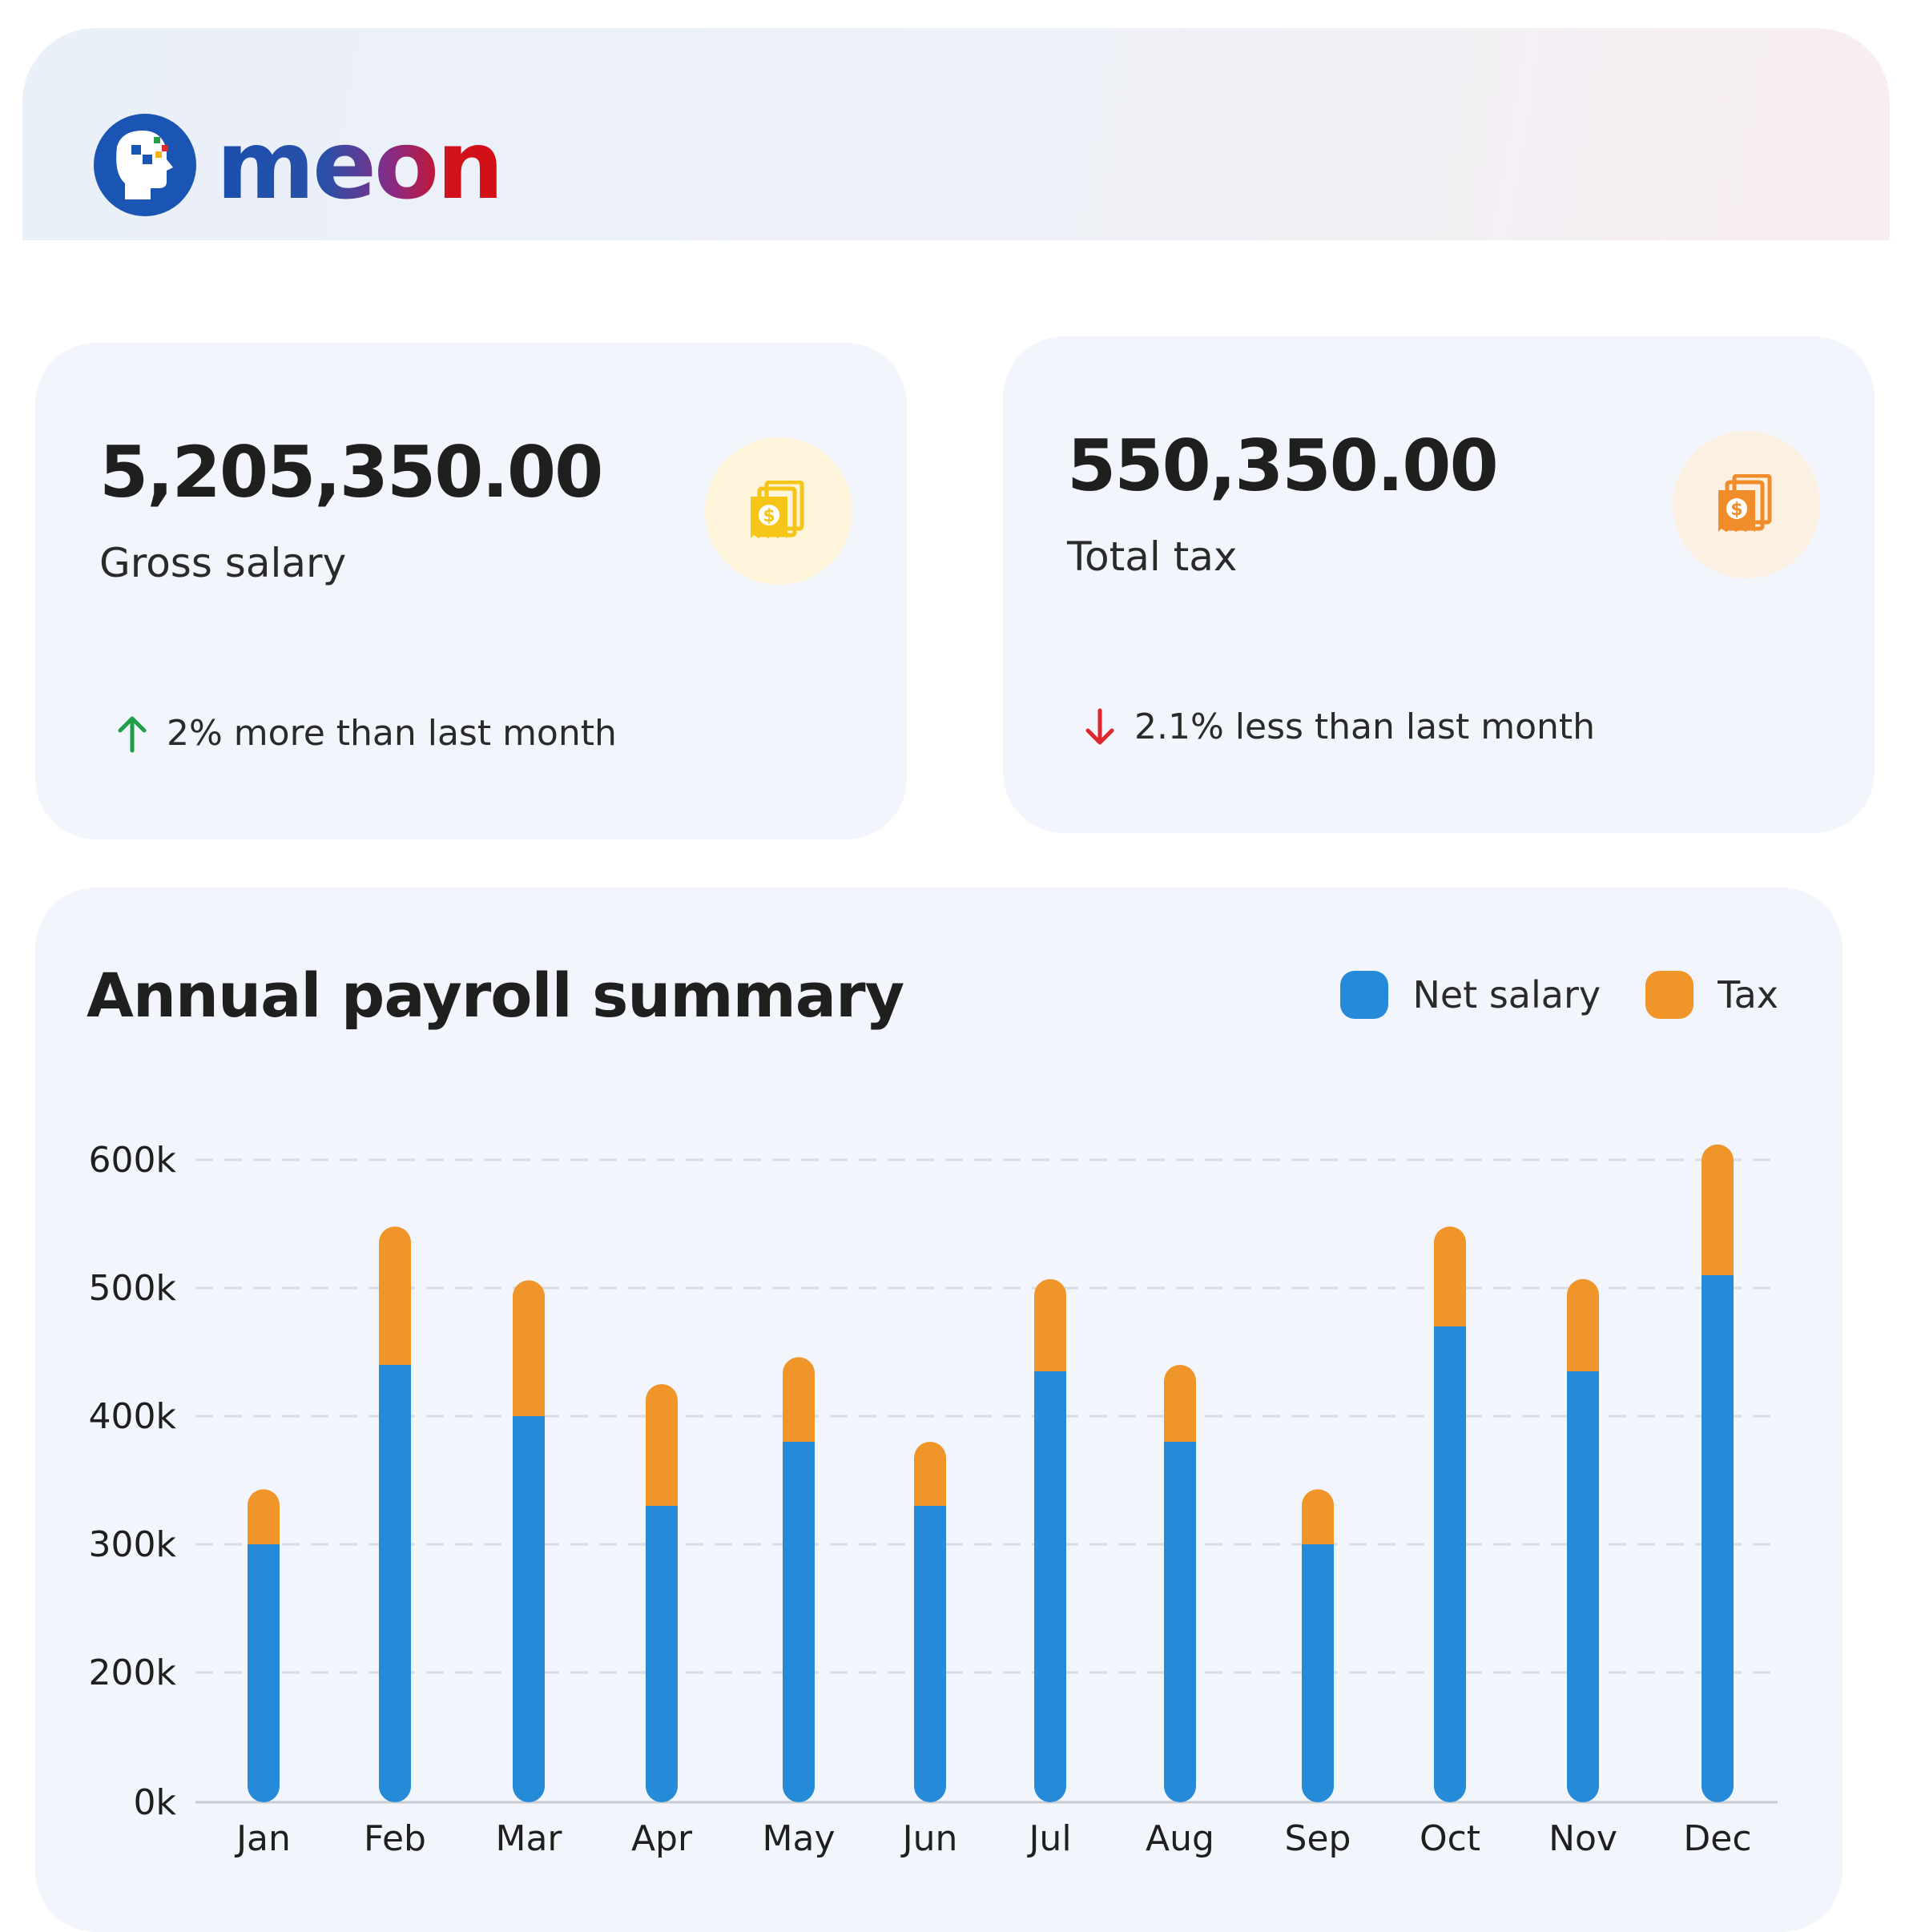 This screenshot has height=1932, width=1913. Describe the element at coordinates (1152, 556) in the screenshot. I see `total-tax-label: Total tax` at that location.